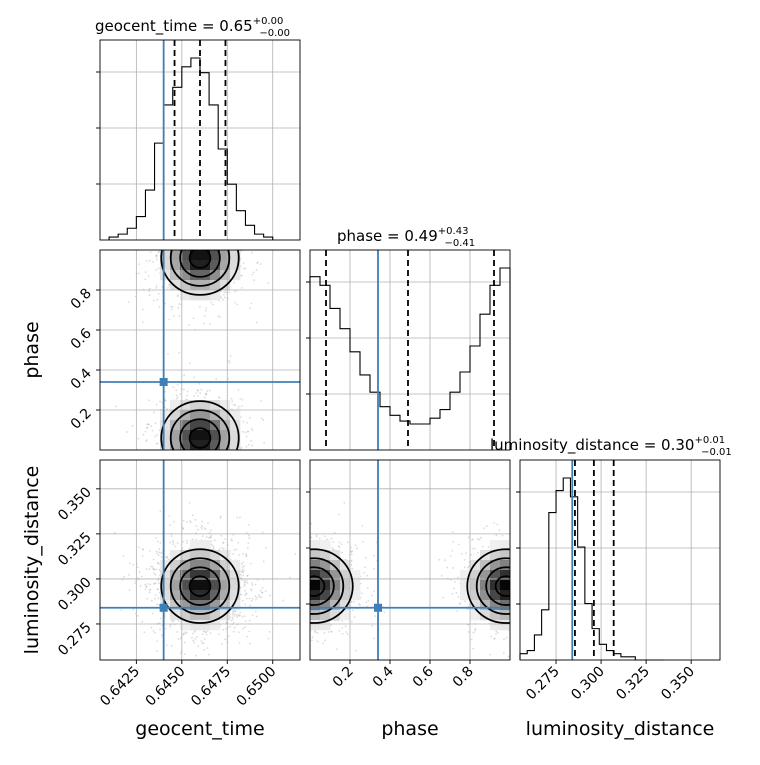  What do you see at coordinates (211, 687) in the screenshot?
I see `xtick-label-geocent-time: 0.6475` at bounding box center [211, 687].